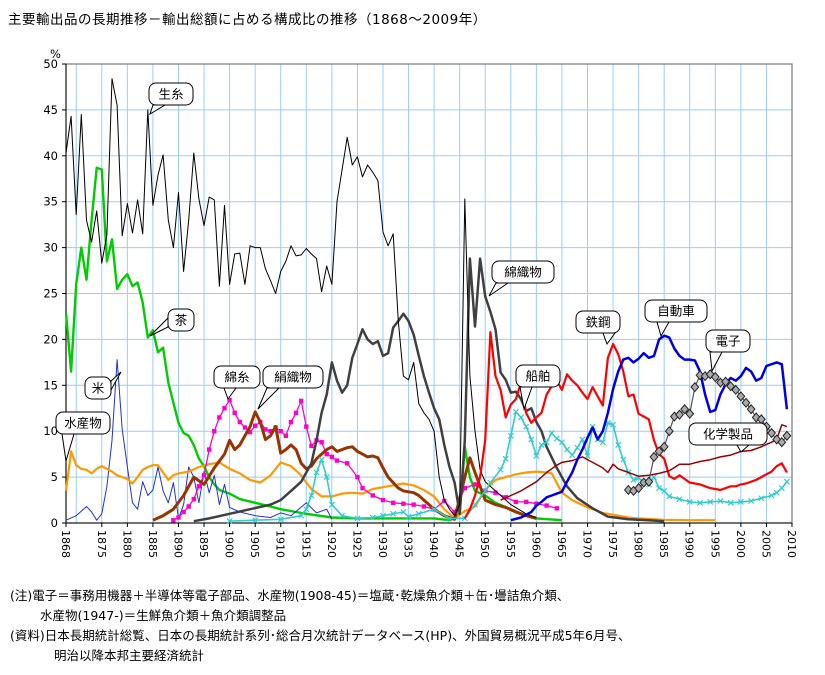 Image resolution: width=825 pixels, height=675 pixels. Describe the element at coordinates (586, 544) in the screenshot. I see `x-tick-label: 1970` at that location.